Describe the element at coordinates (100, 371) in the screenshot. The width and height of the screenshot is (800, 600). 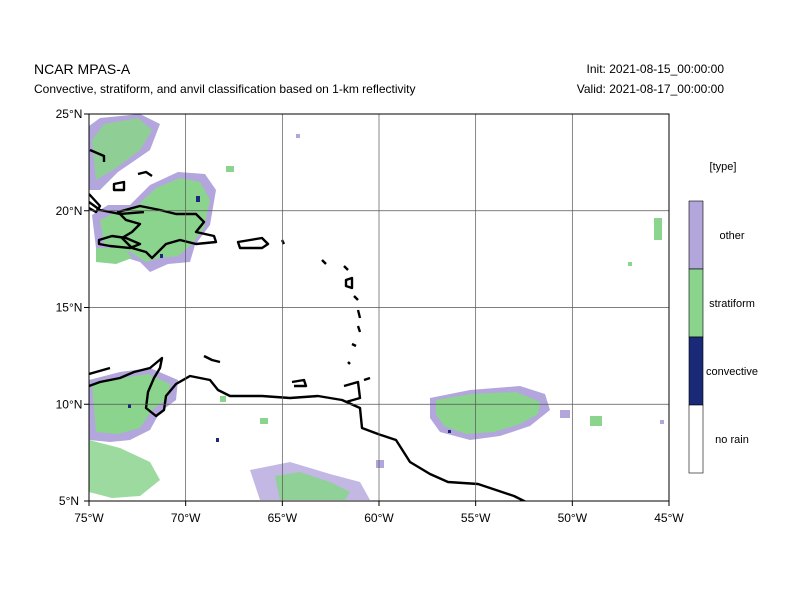
I see `coast-sa-west` at that location.